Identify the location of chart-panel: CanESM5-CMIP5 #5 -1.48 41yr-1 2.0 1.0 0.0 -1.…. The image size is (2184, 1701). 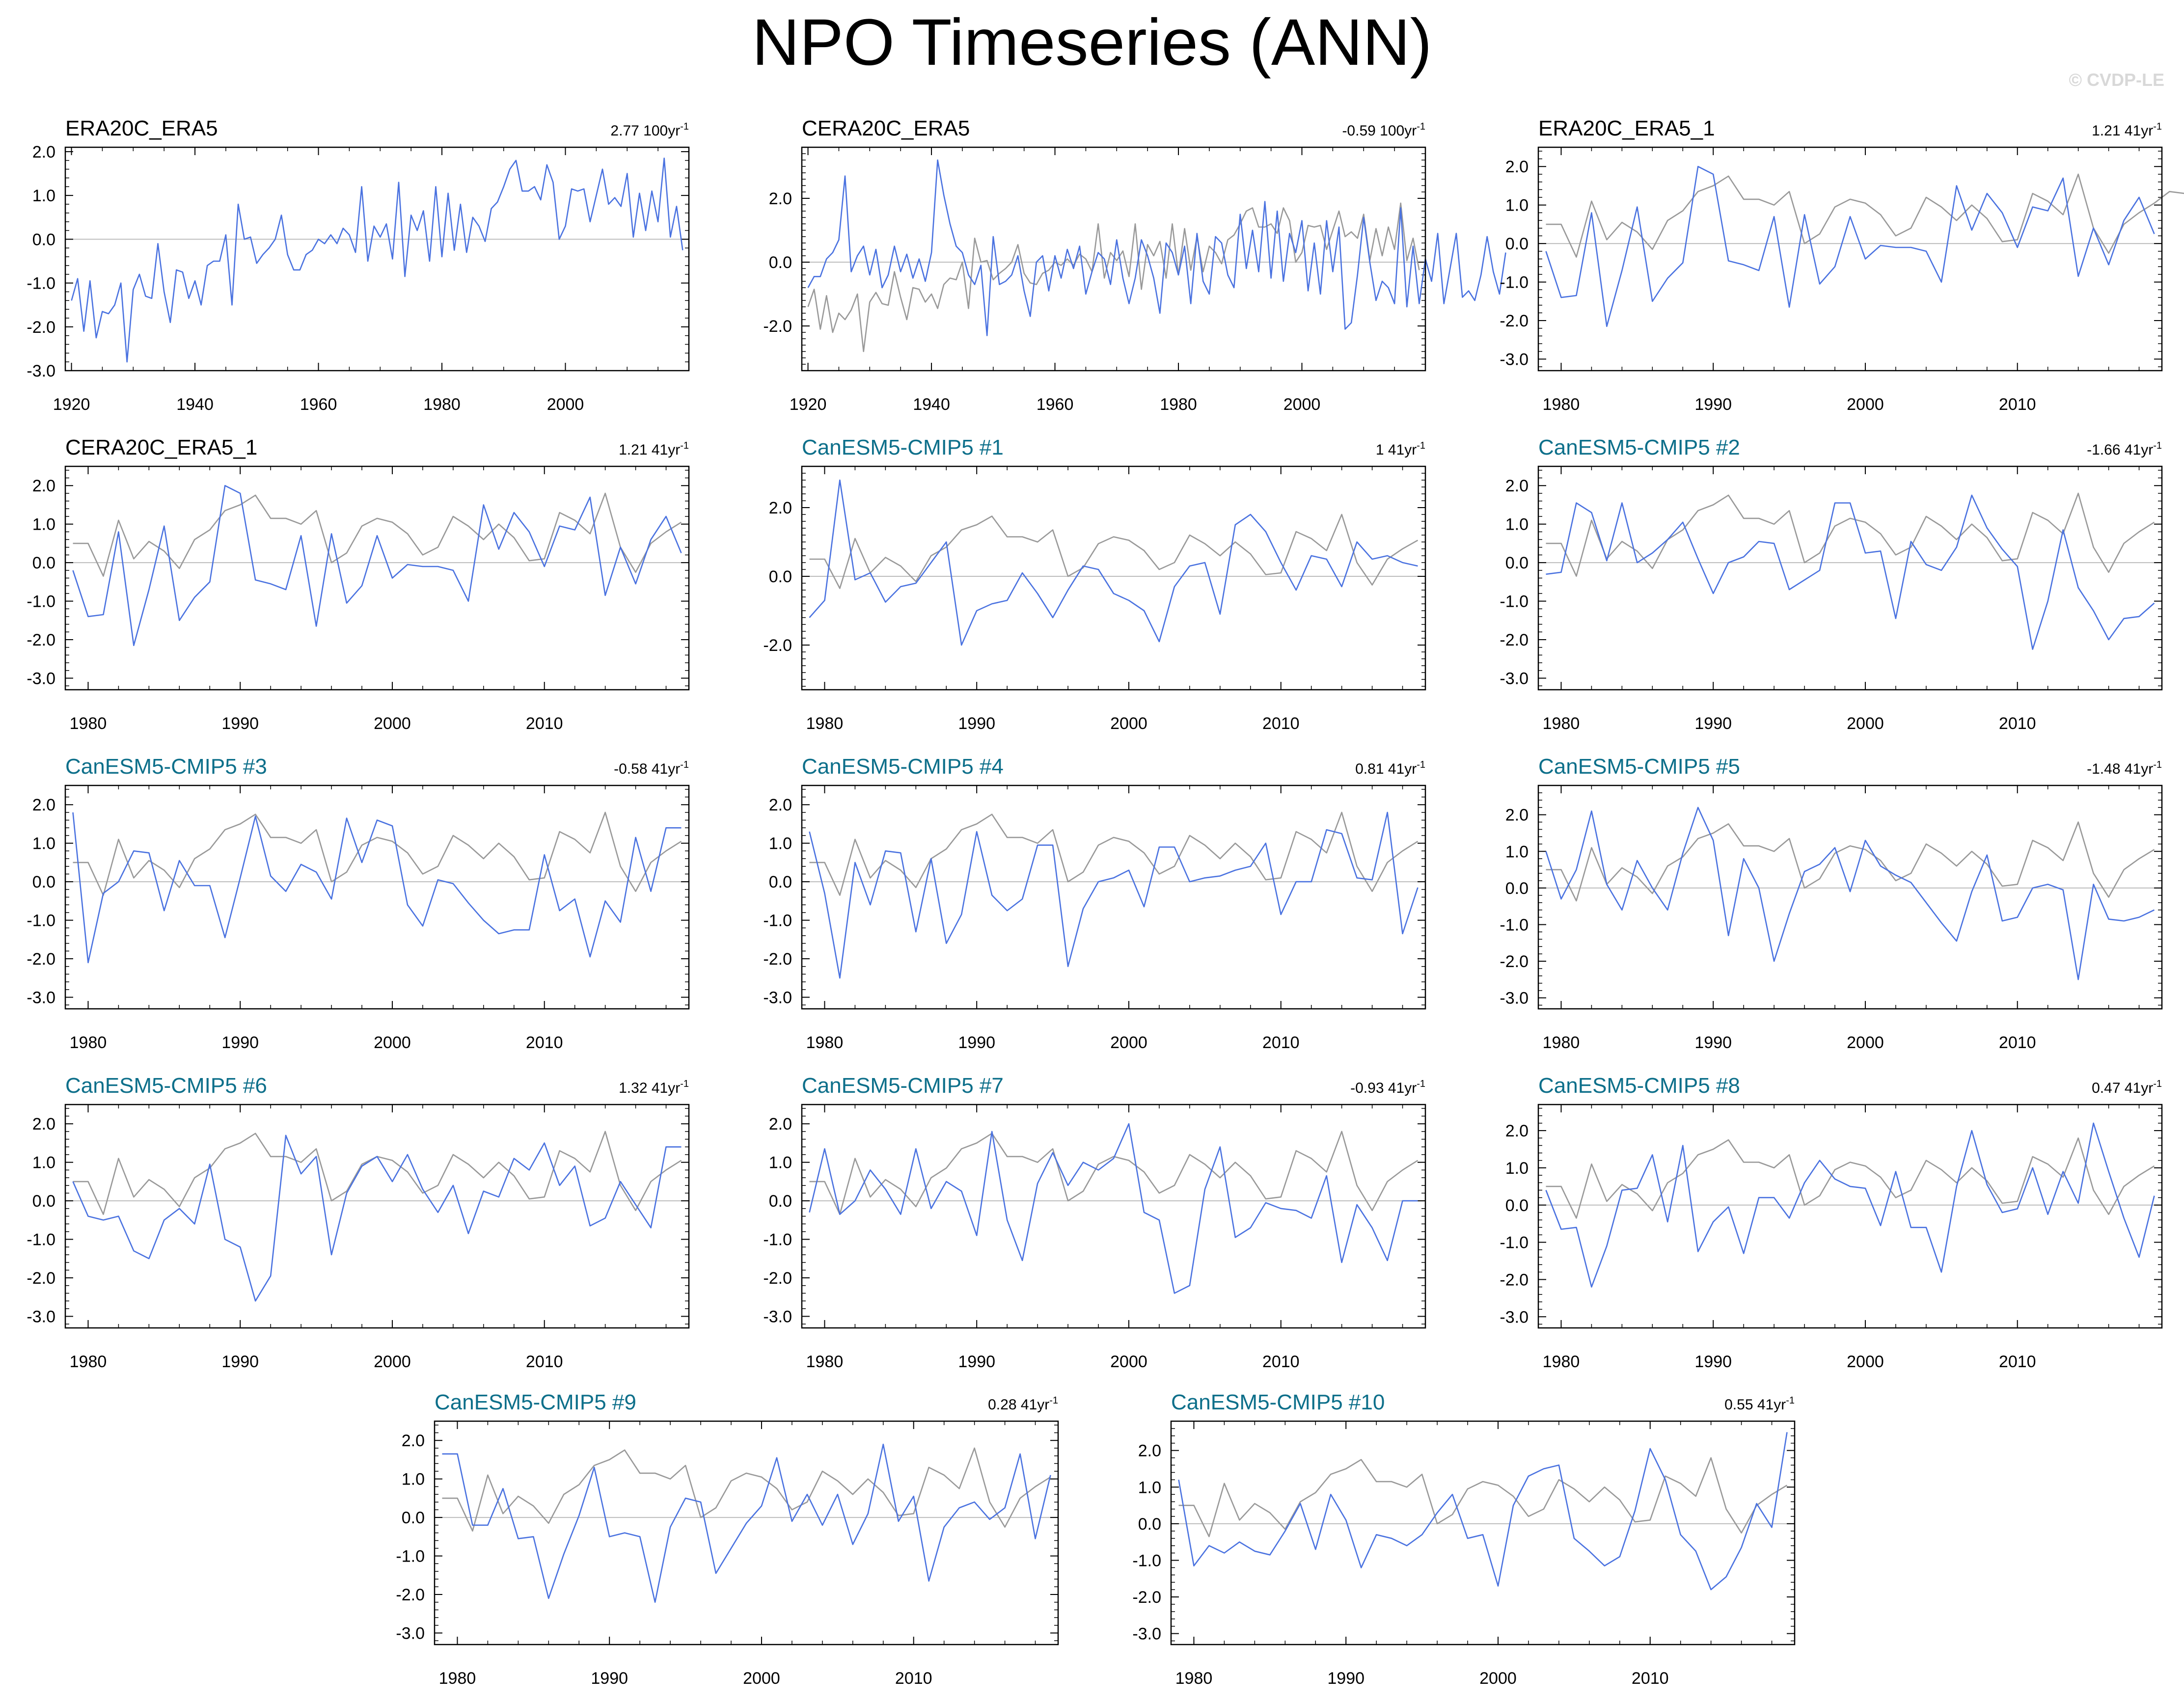
(1831, 903).